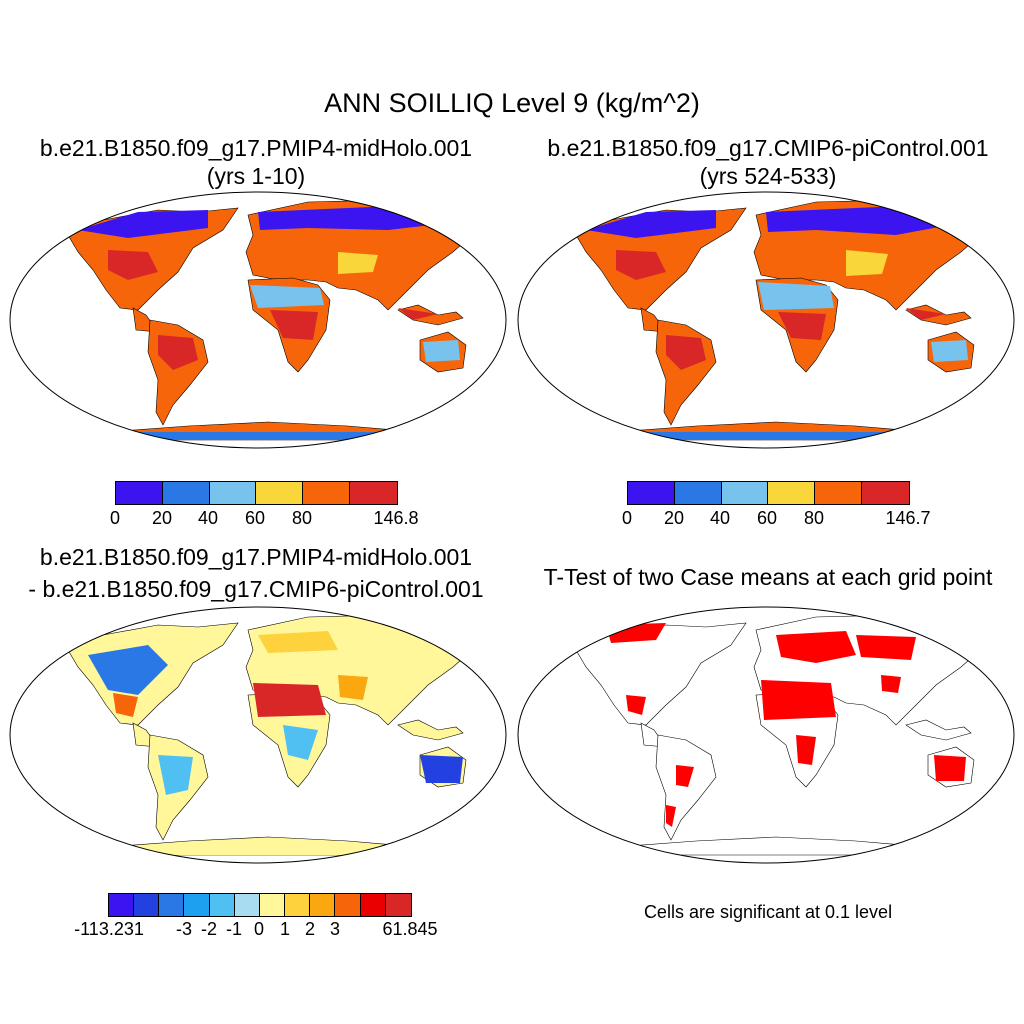 This screenshot has width=1024, height=1024. Describe the element at coordinates (512, 103) in the screenshot. I see `figure-title: ANN SOILLIQ Level 9 (kg/m^2)` at that location.